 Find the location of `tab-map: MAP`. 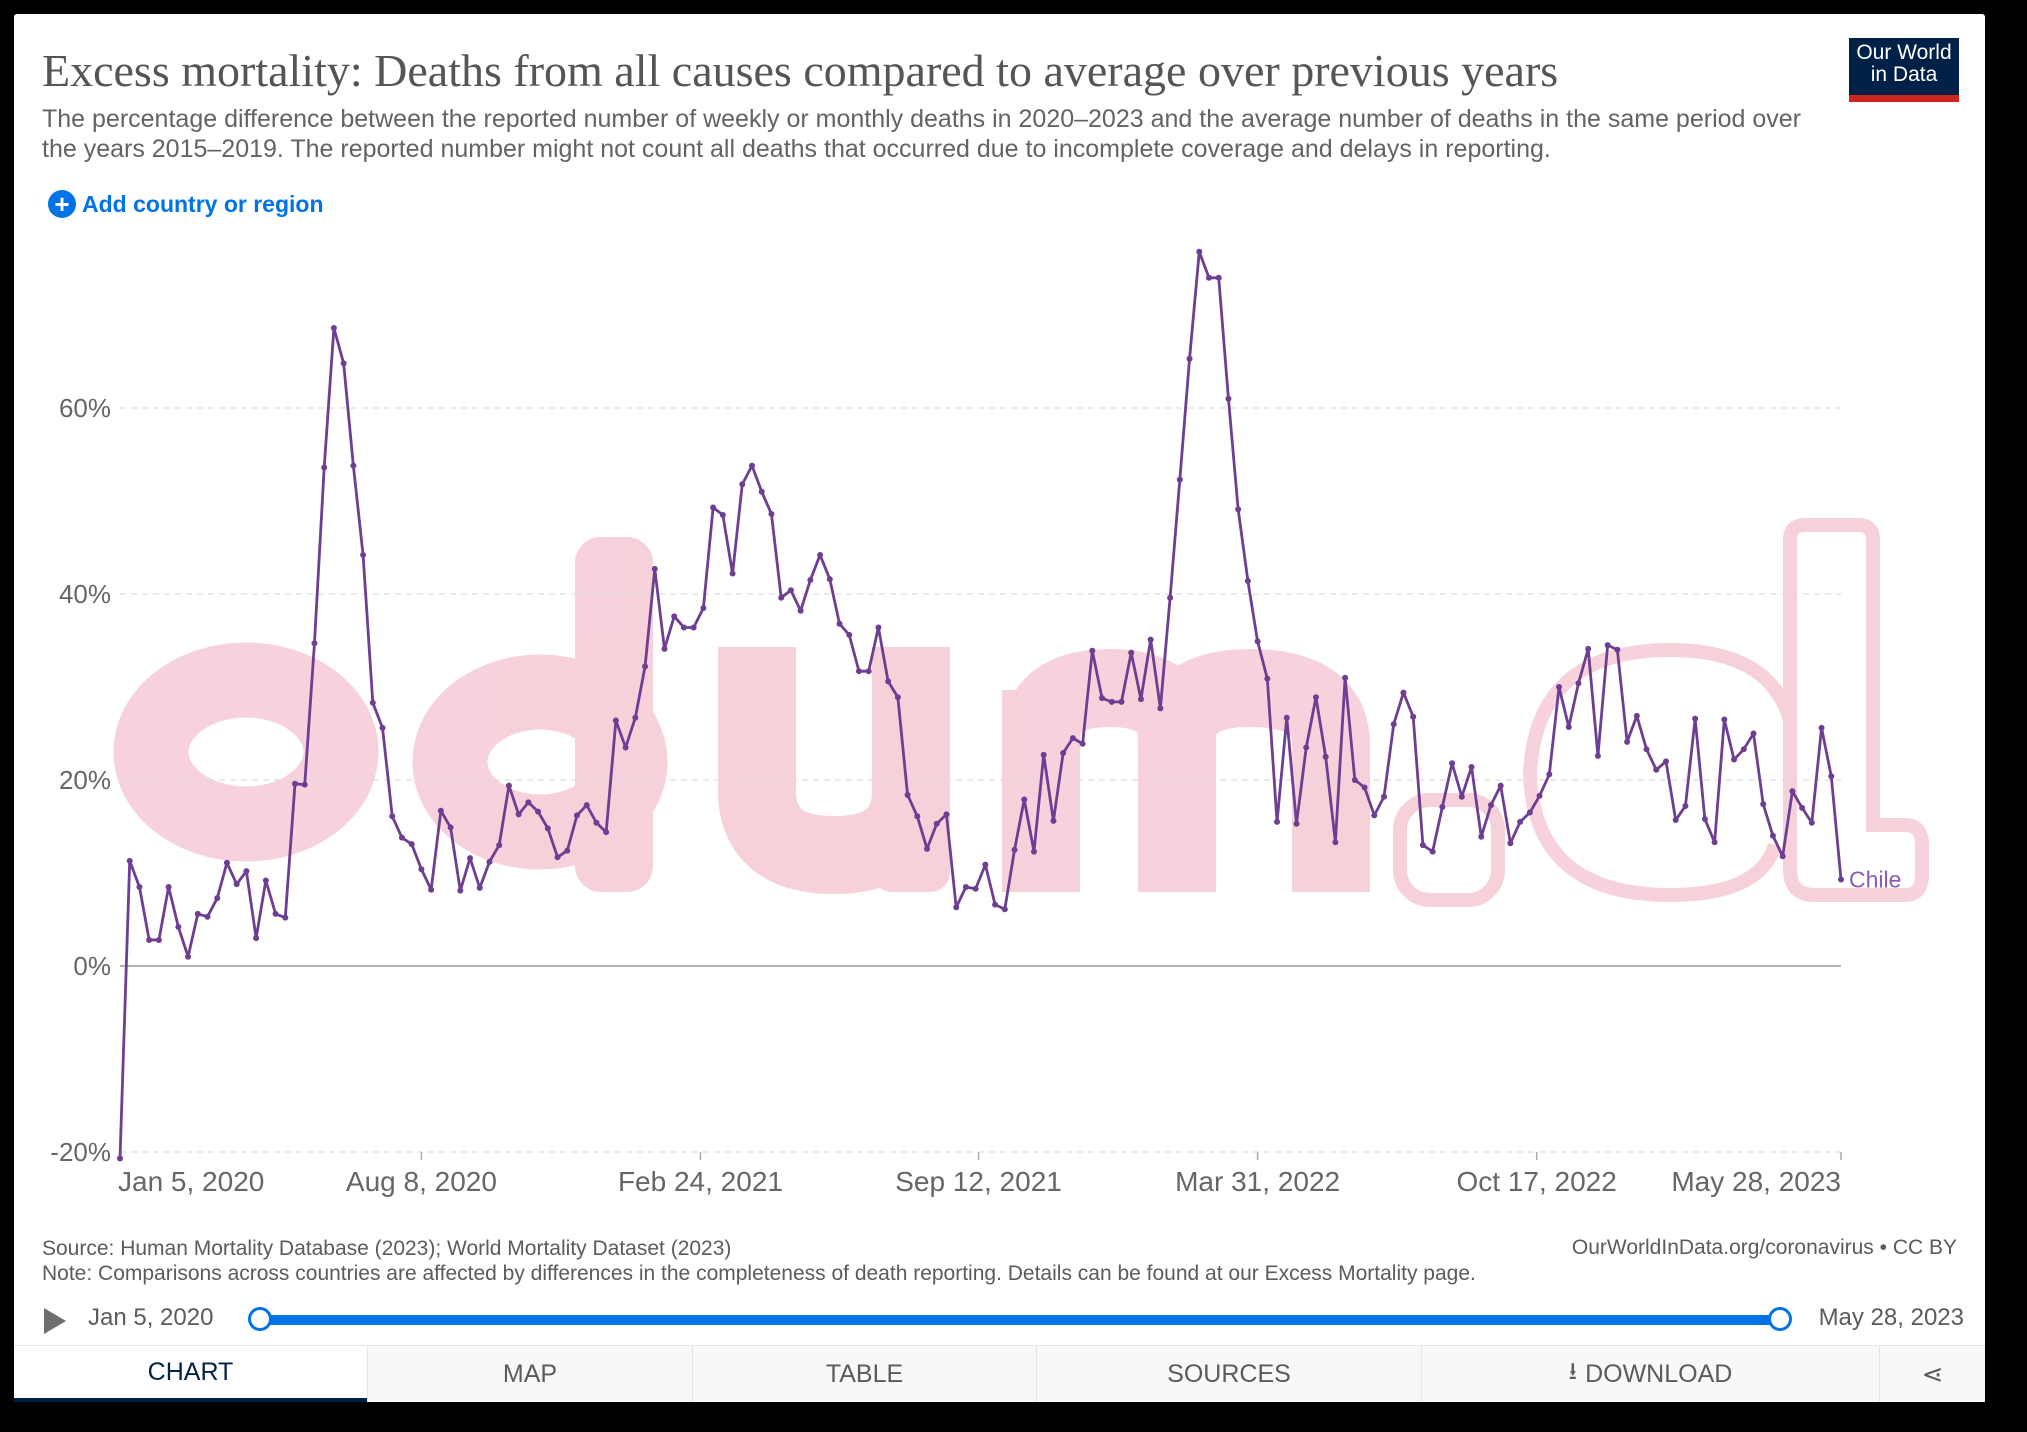

tab-map: MAP is located at coordinates (529, 1374).